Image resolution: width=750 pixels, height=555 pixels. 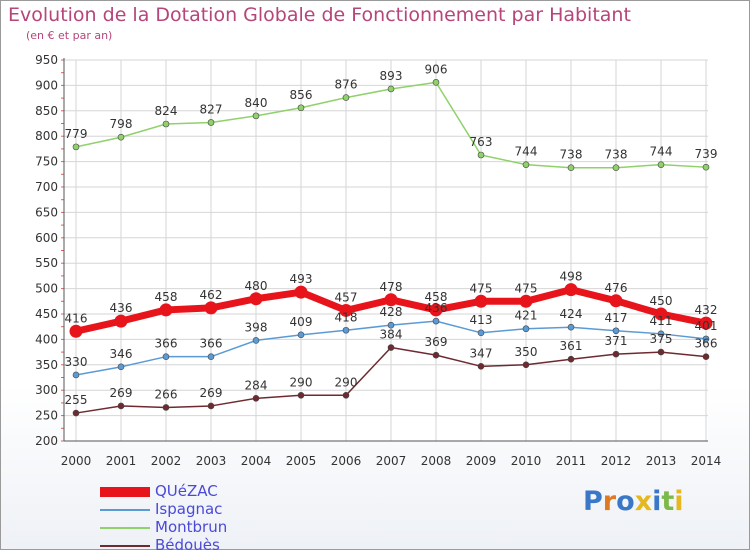 I want to click on y-tick-label: 900, so click(x=46, y=85).